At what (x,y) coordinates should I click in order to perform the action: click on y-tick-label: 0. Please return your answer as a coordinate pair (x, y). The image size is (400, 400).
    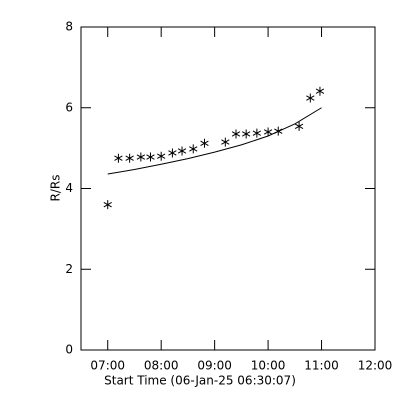
    Looking at the image, I should click on (69, 350).